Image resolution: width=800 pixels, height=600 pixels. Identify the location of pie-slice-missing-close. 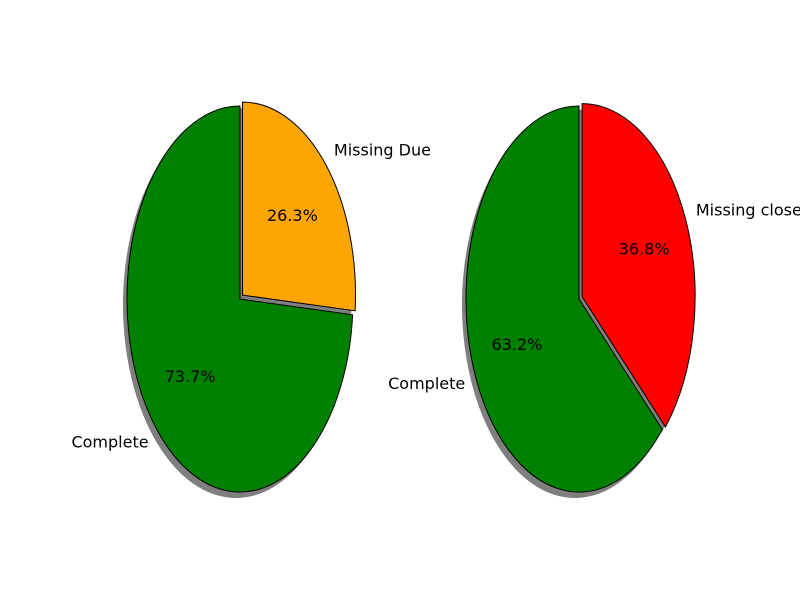
(638, 265).